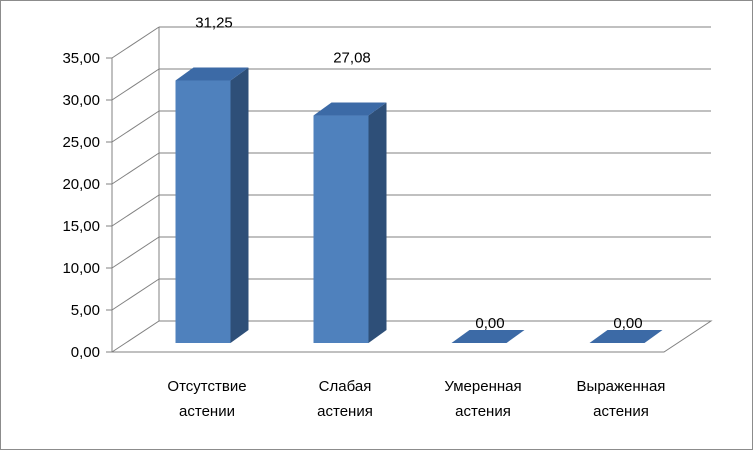 The width and height of the screenshot is (753, 450). Describe the element at coordinates (352, 58) in the screenshot. I see `data-label: 27,08` at that location.